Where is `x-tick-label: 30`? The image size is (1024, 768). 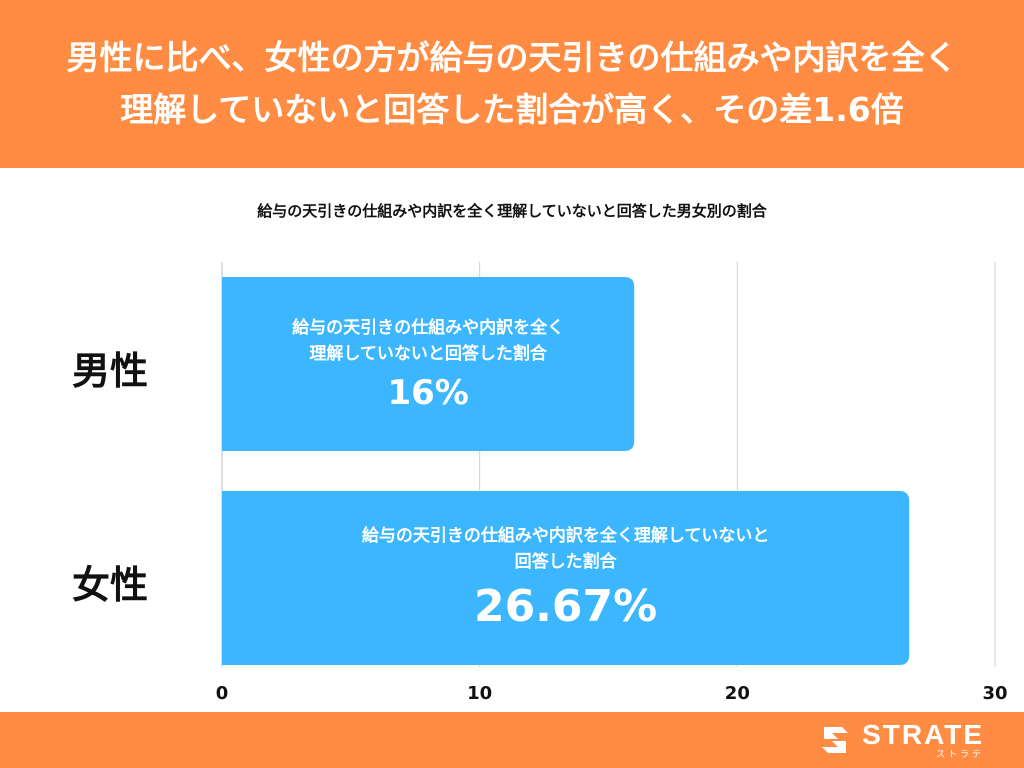
x-tick-label: 30 is located at coordinates (995, 693).